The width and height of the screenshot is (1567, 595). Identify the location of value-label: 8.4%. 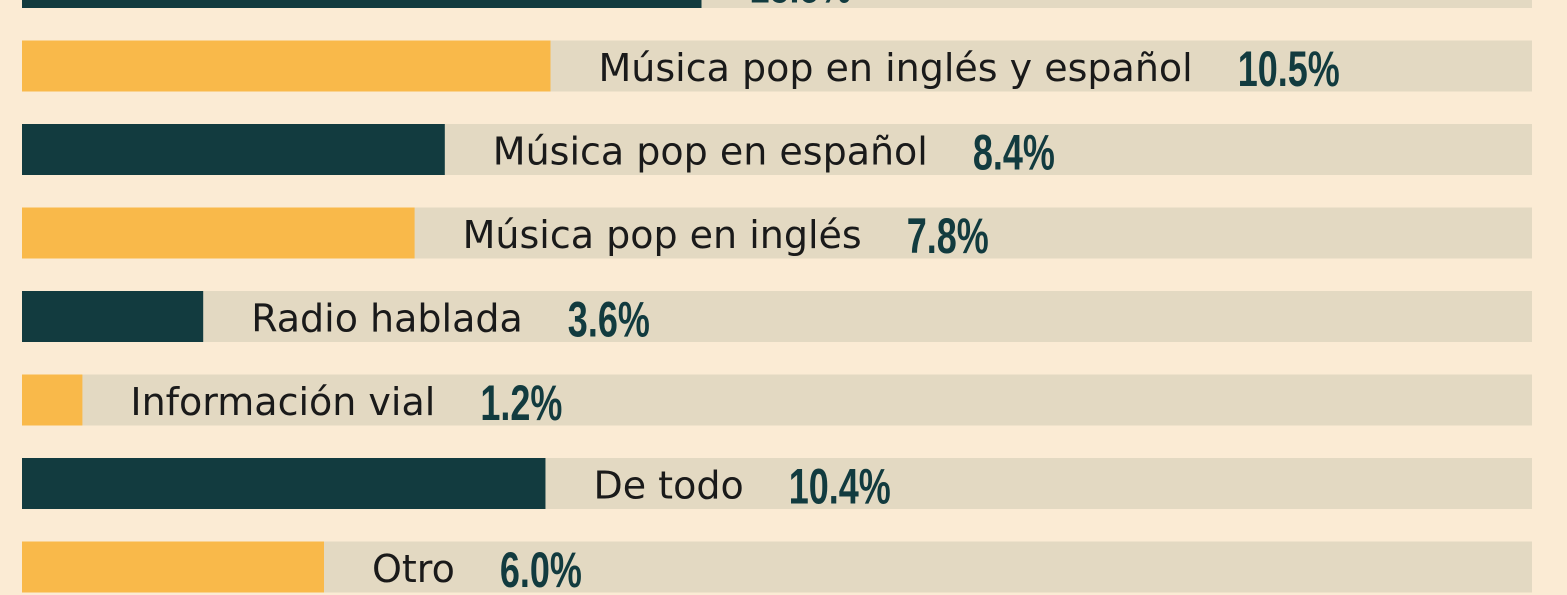
(1014, 153).